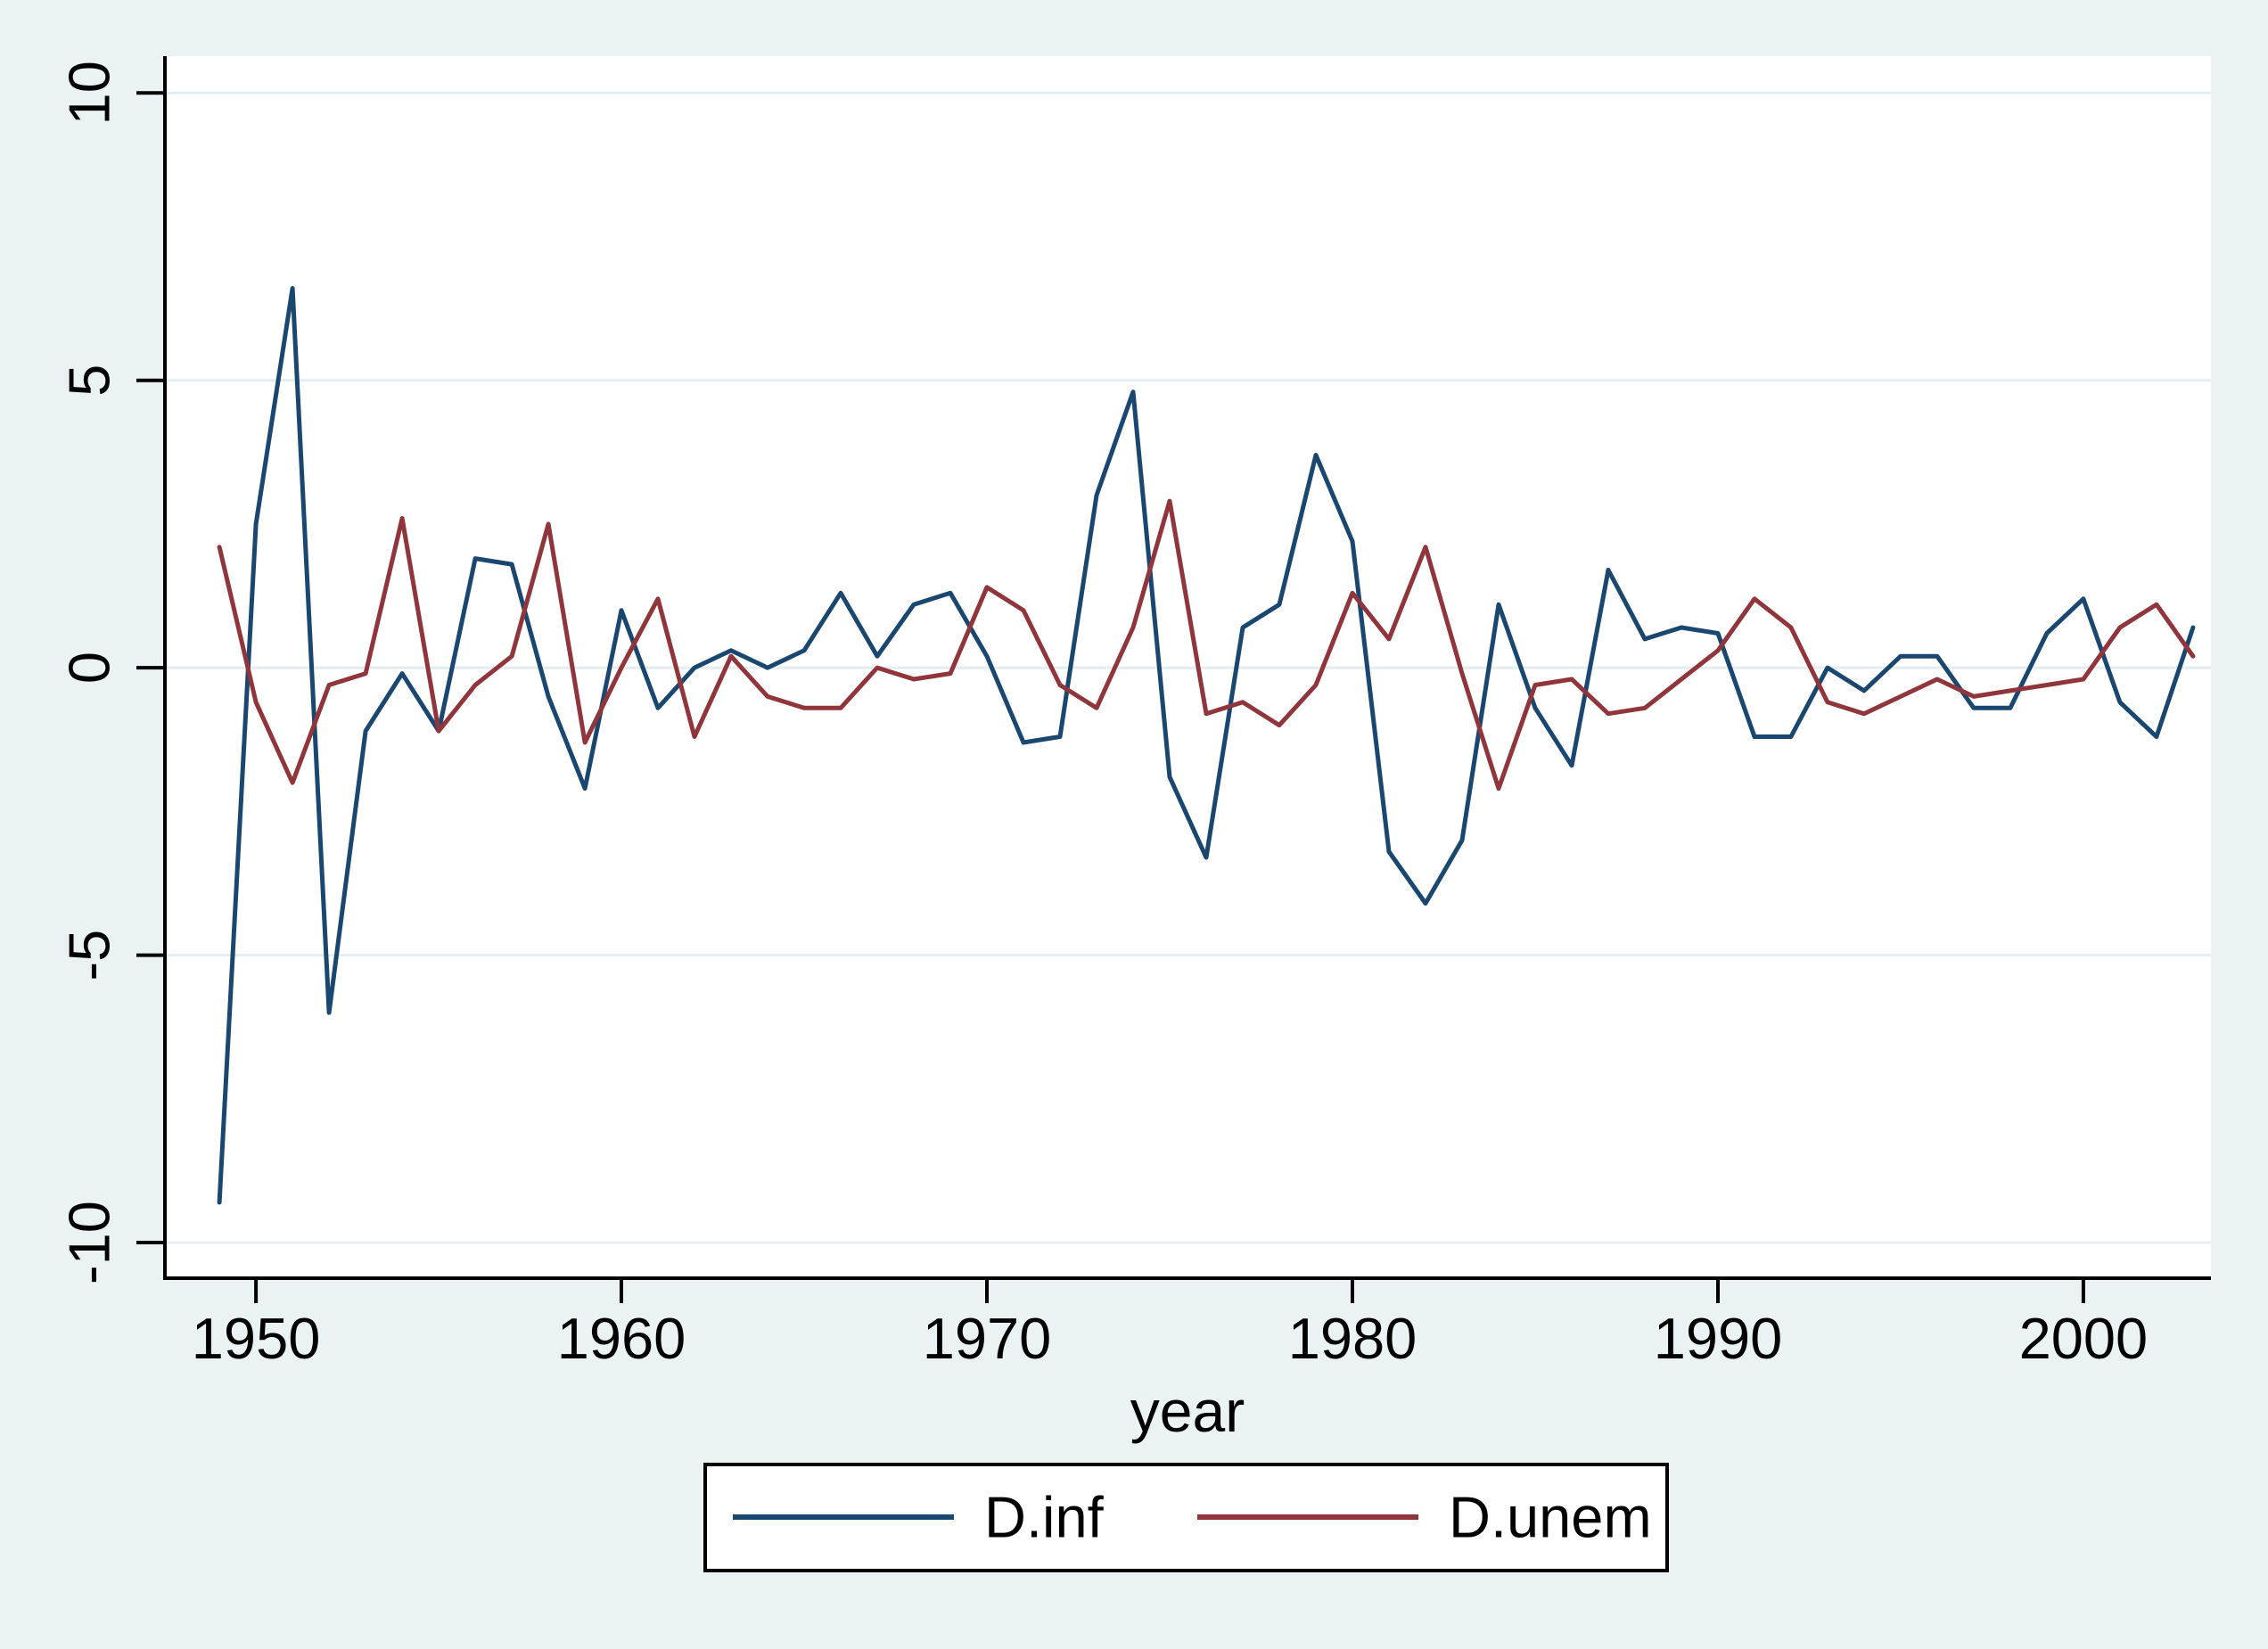 The image size is (2268, 1649). What do you see at coordinates (89, 955) in the screenshot?
I see `y-tick-label--5: -5` at bounding box center [89, 955].